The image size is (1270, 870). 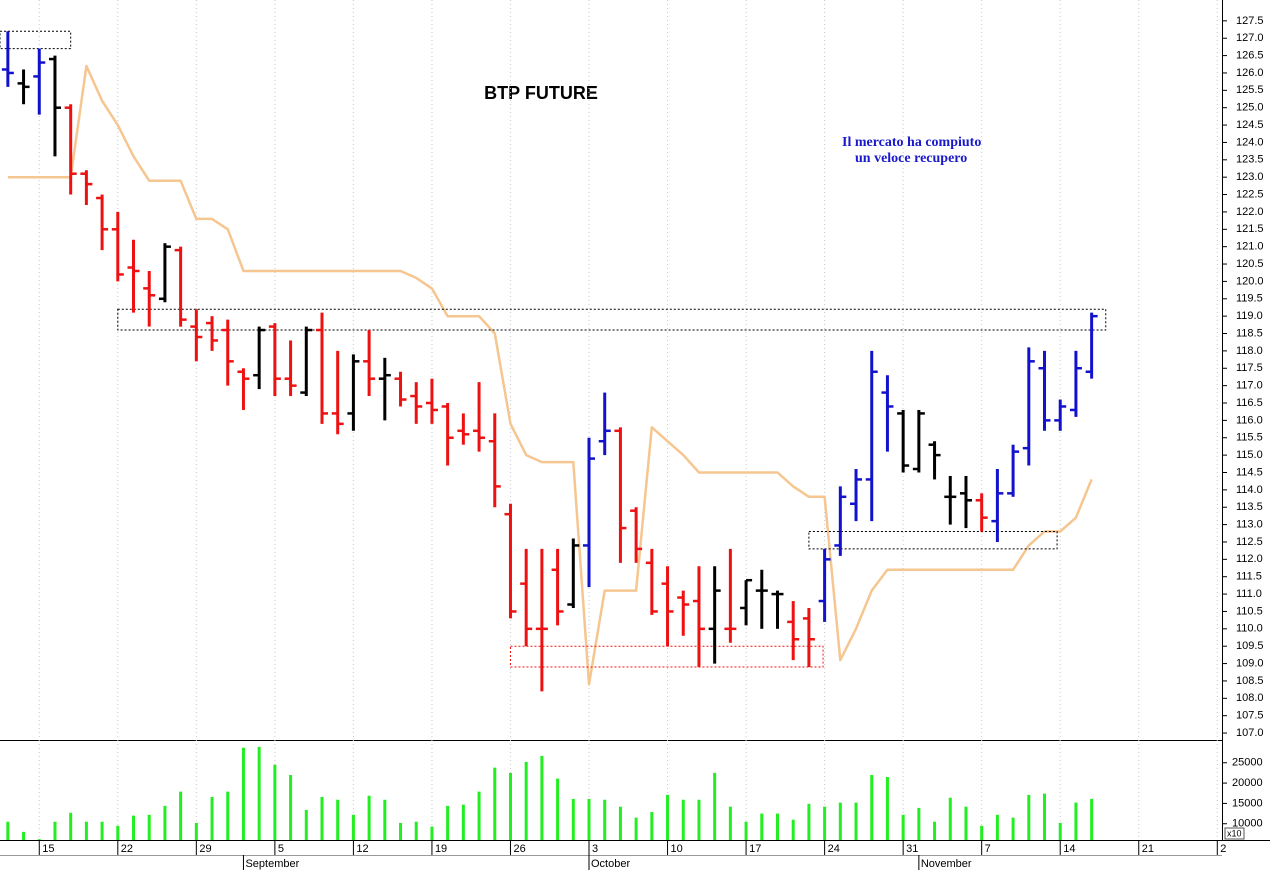 What do you see at coordinates (1250, 160) in the screenshot?
I see `y-tick-label: 123.5` at bounding box center [1250, 160].